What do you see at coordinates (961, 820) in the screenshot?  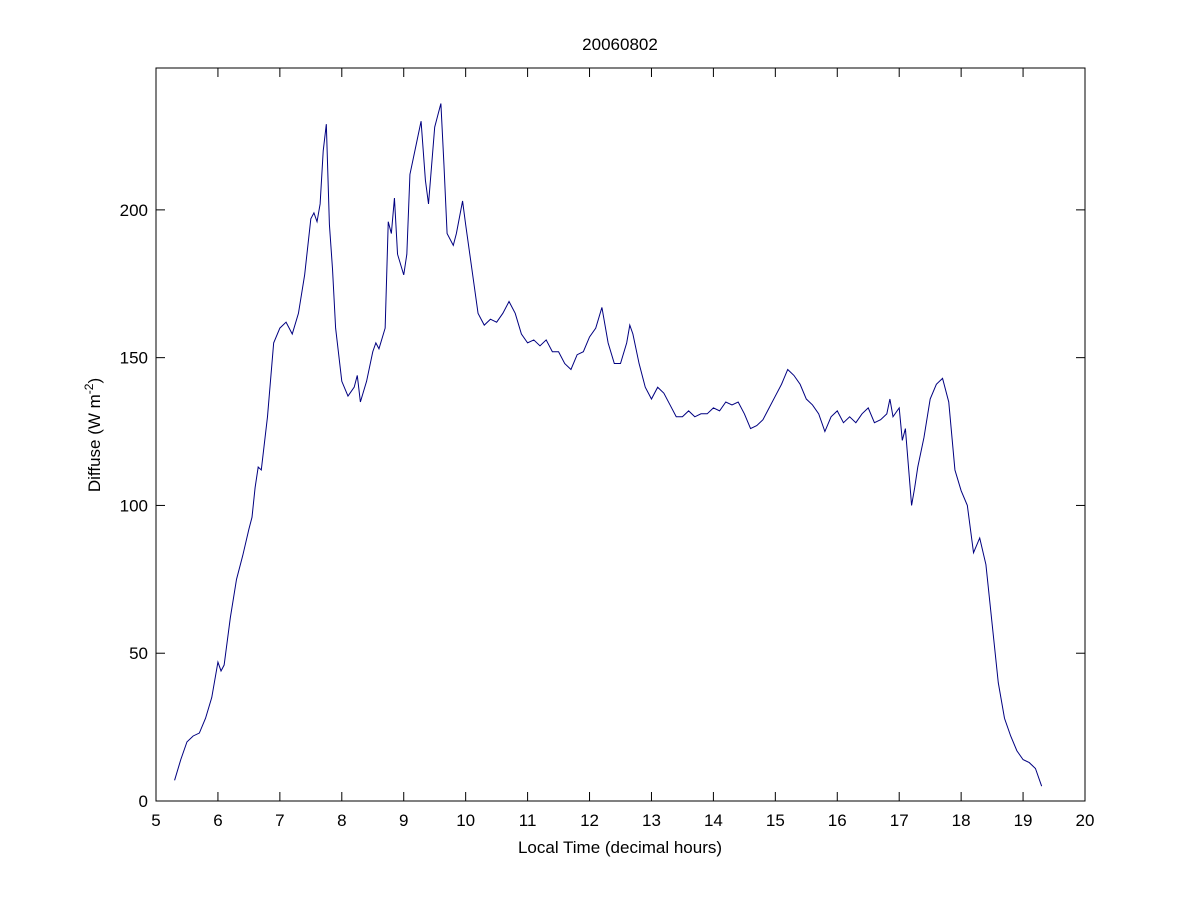 I see `x-tick-label: 18` at bounding box center [961, 820].